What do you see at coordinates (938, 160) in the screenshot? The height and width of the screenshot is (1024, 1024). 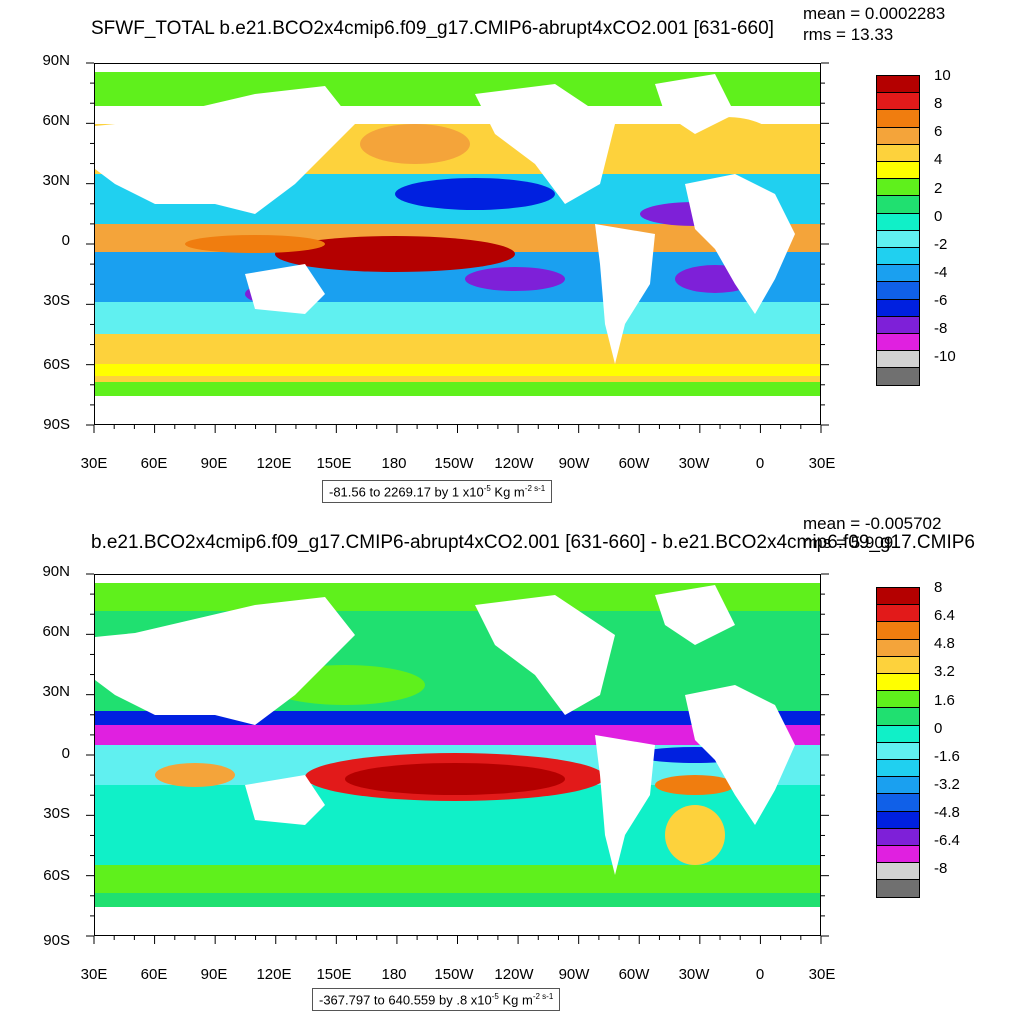 I see `colorbar-label: 4` at bounding box center [938, 160].